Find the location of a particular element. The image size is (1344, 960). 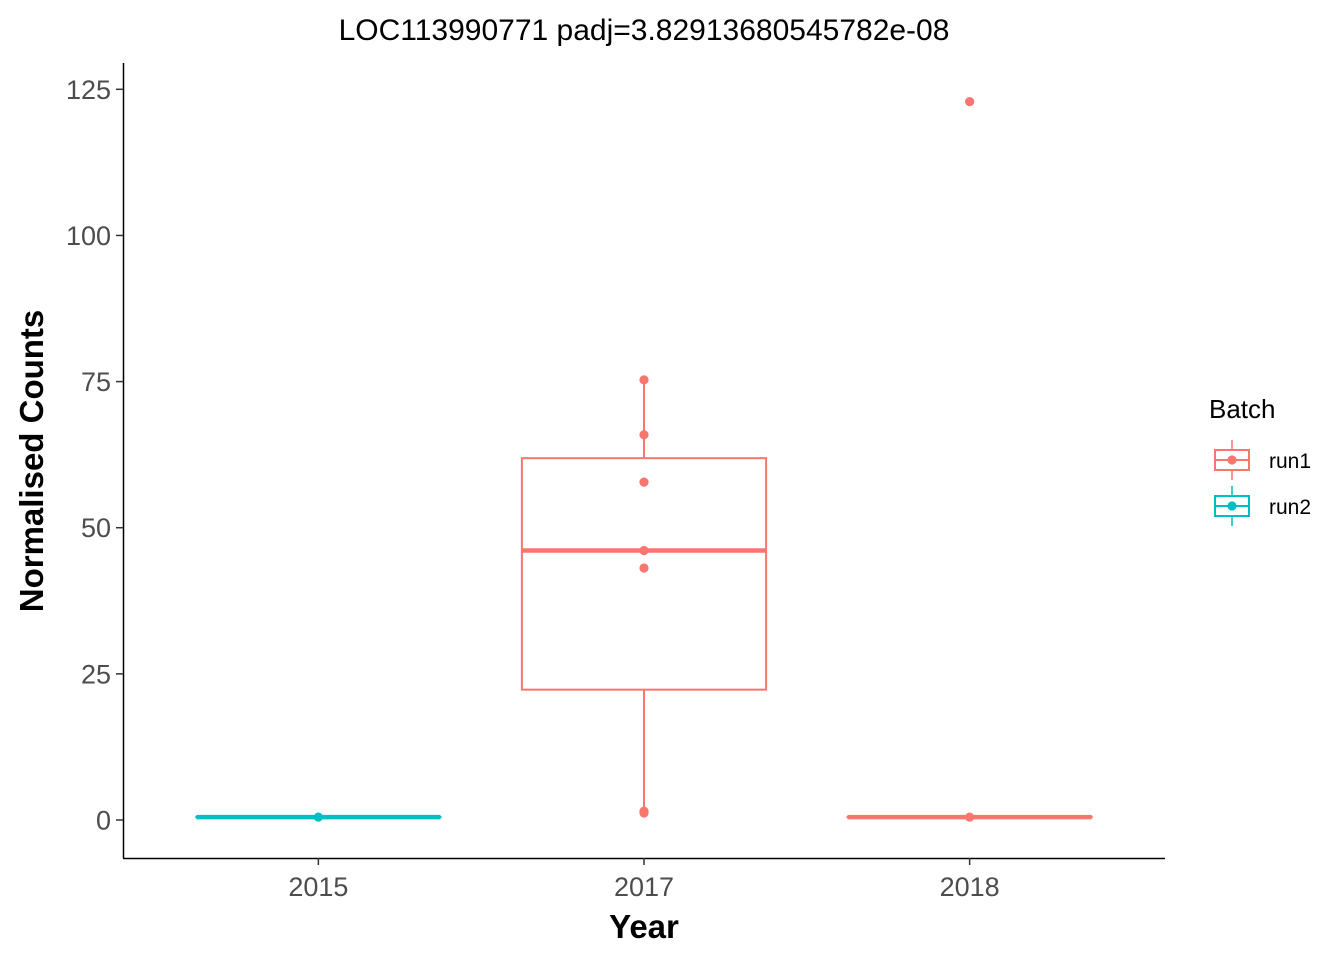

y-tick-label: 75 is located at coordinates (96, 382).